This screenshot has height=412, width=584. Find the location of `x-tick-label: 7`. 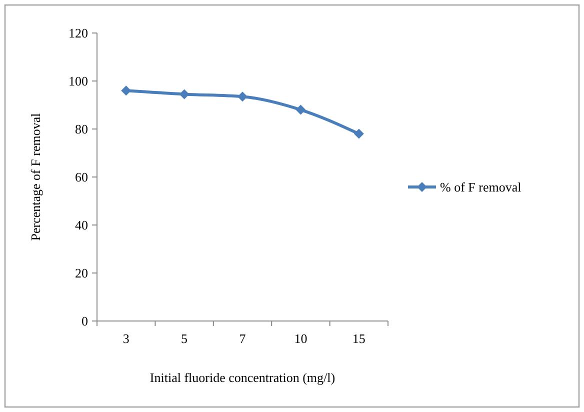

x-tick-label: 7 is located at coordinates (242, 338).